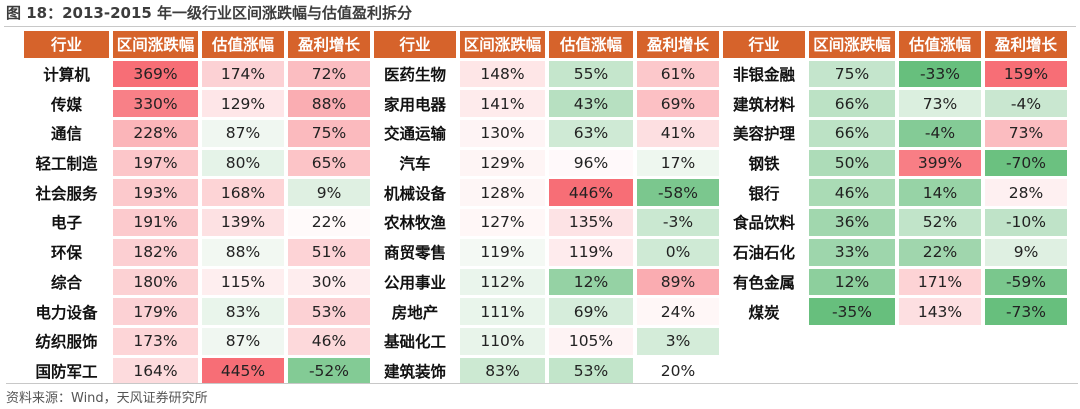 Image resolution: width=1080 pixels, height=409 pixels. Describe the element at coordinates (155, 104) in the screenshot. I see `range-cell: 330%` at that location.